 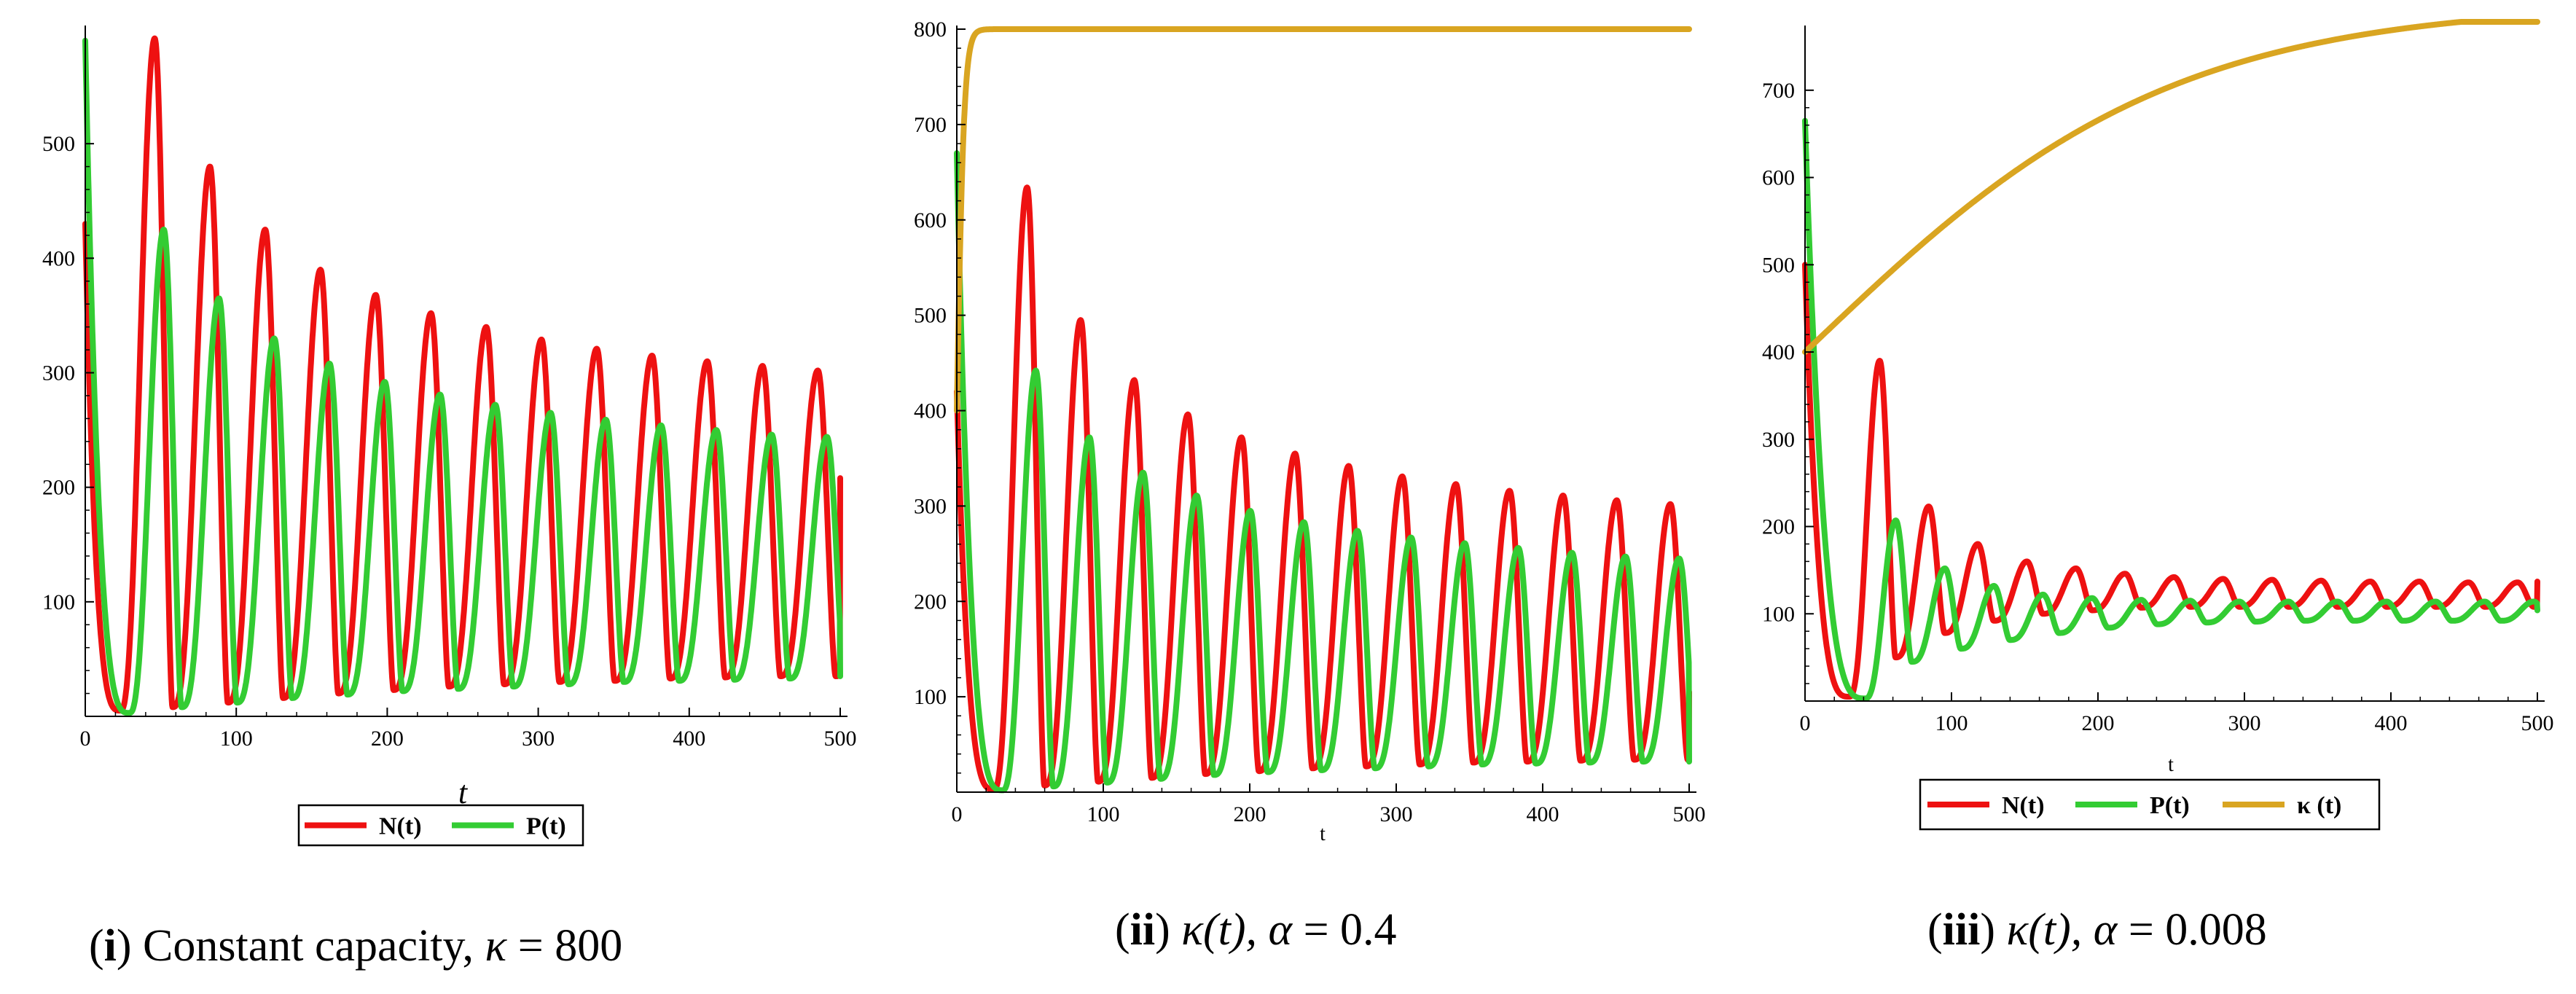 I want to click on y-tick-label: 800, so click(x=930, y=30).